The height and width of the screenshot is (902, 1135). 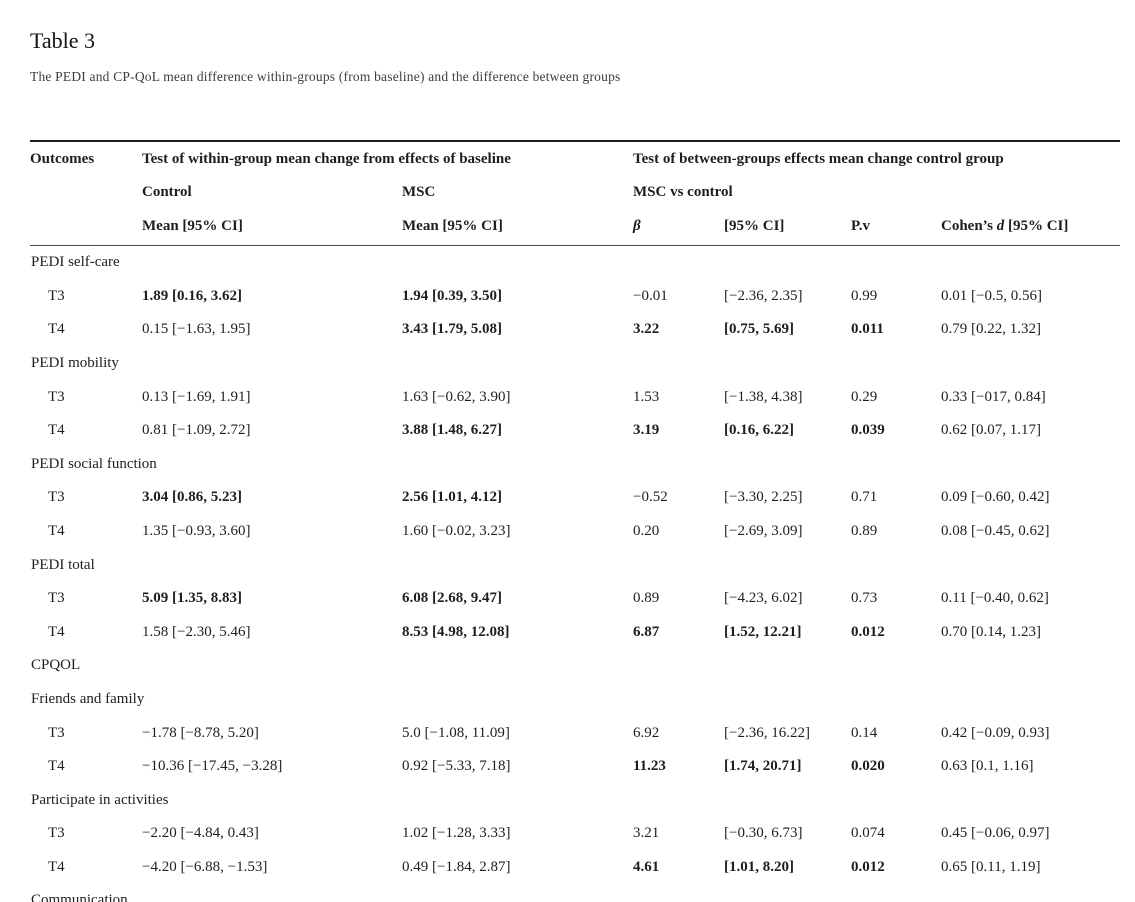 I want to click on cell-beta: 6.87, so click(x=646, y=631).